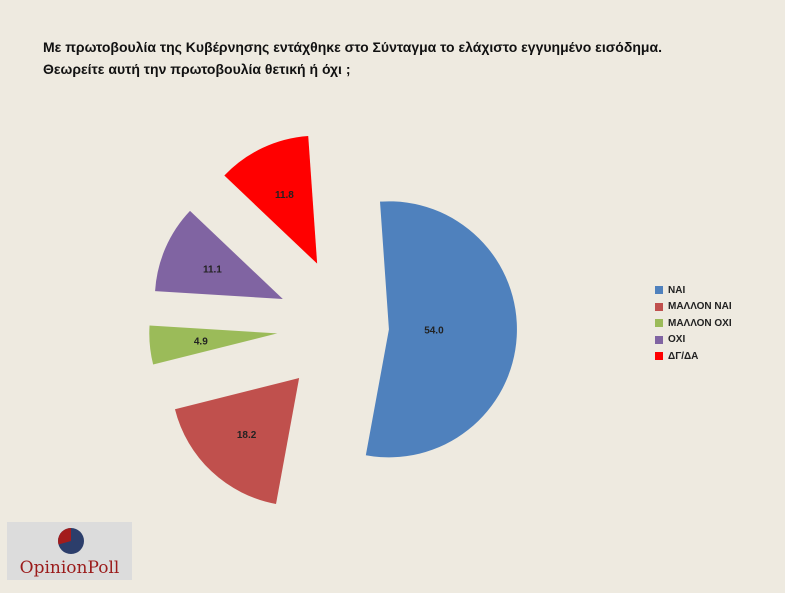 This screenshot has height=593, width=785. I want to click on legend-item-2: ΜΑΛΛΟΝ ΟΧΙ, so click(693, 323).